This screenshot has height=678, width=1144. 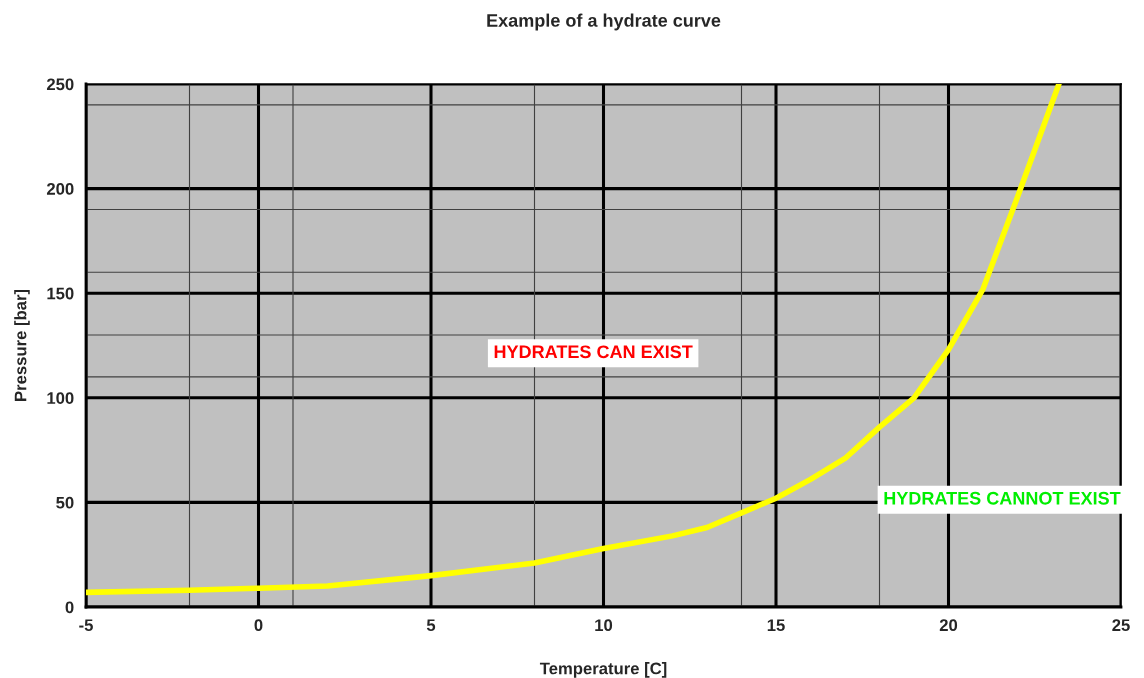 I want to click on chart-title: Example of a hydrate curve, so click(x=604, y=22).